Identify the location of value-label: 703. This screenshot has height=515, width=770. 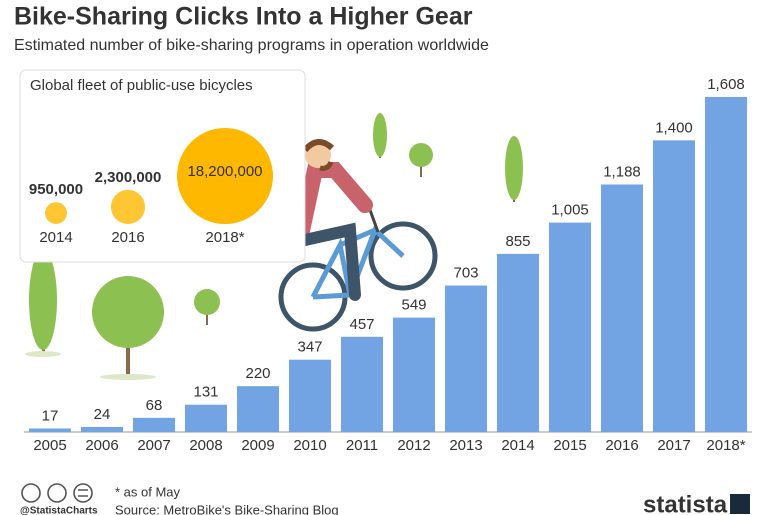
(465, 273).